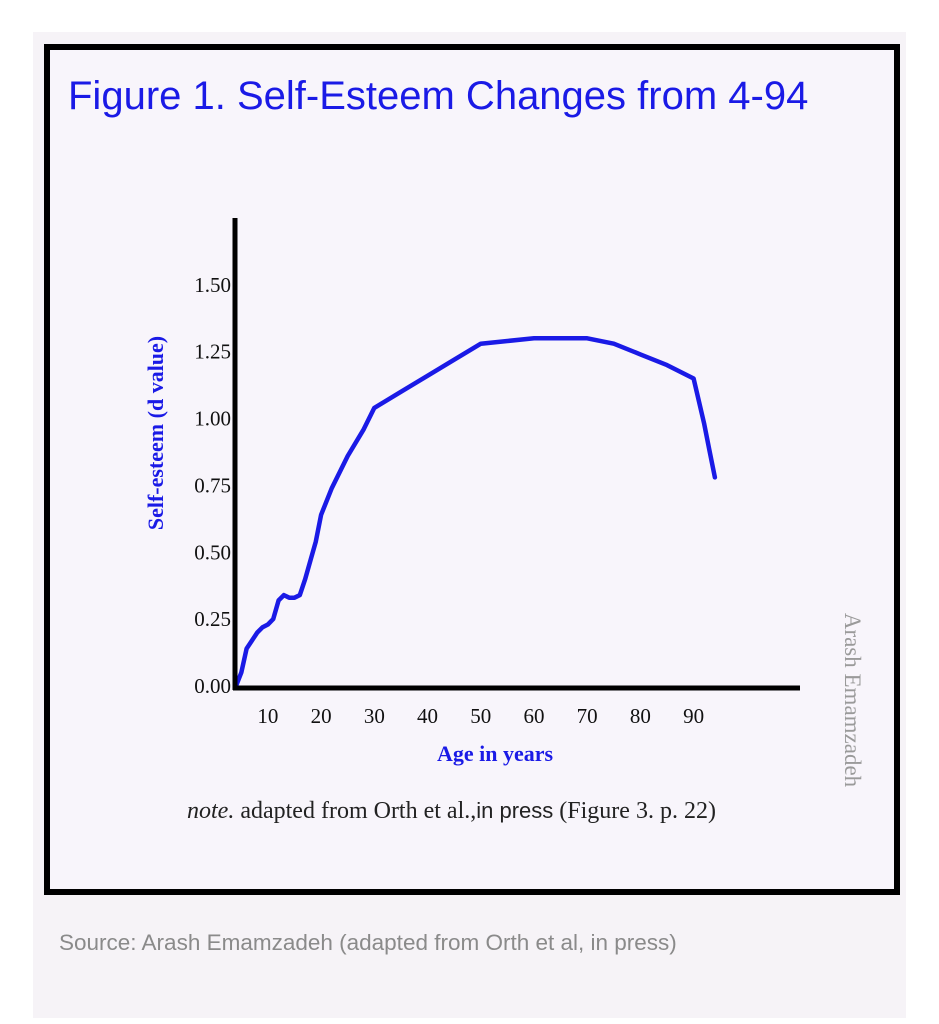  Describe the element at coordinates (267, 716) in the screenshot. I see `x-tick-label: 10` at that location.